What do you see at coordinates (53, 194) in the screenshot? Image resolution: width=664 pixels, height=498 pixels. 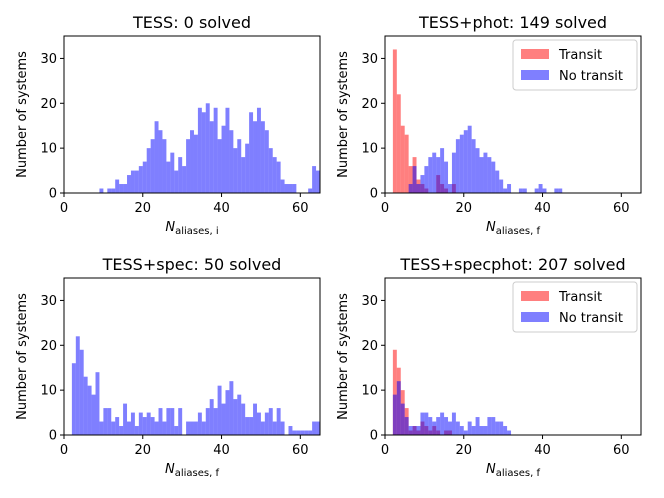 I see `y-tick-label: 0` at bounding box center [53, 194].